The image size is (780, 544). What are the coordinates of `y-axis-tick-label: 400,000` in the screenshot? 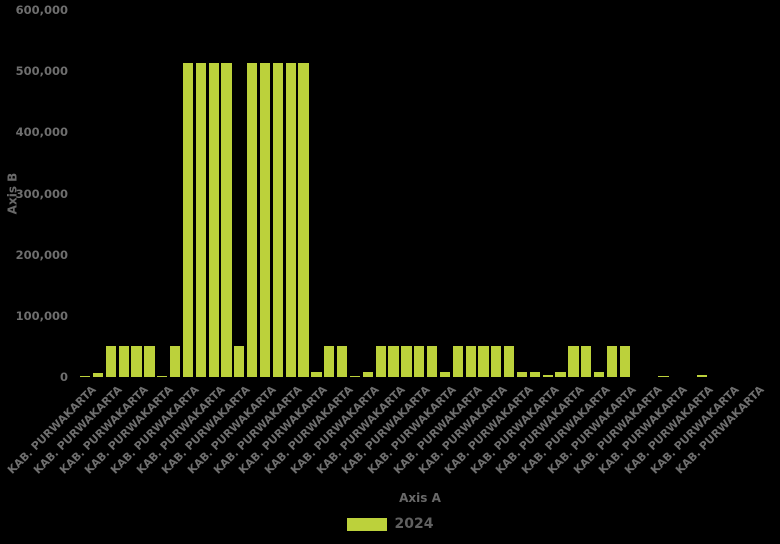 It's located at (41, 132).